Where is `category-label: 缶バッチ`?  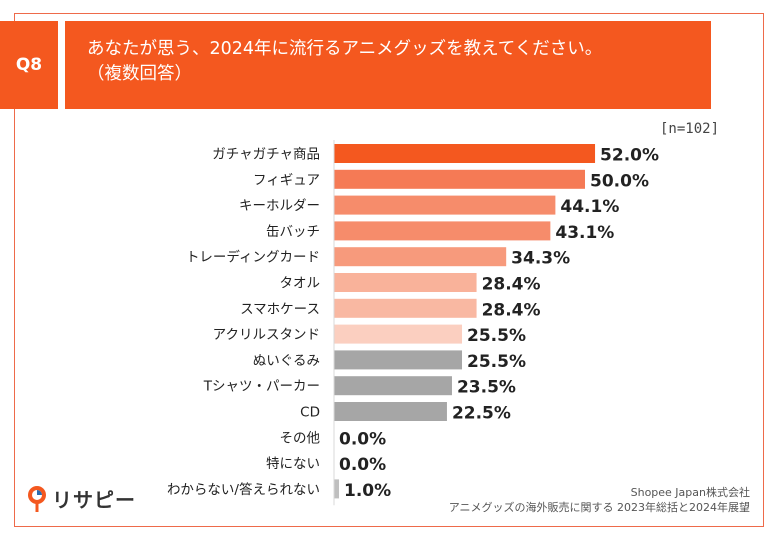 category-label: 缶バッチ is located at coordinates (293, 232).